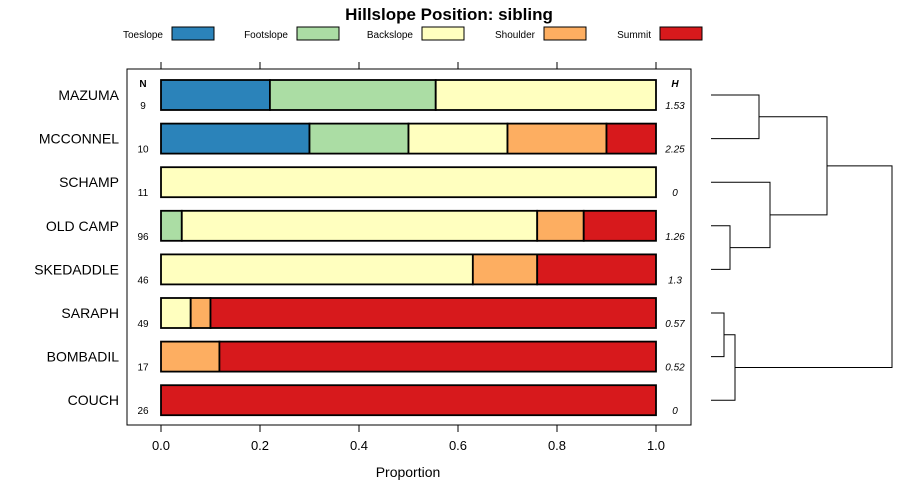 The width and height of the screenshot is (900, 500). What do you see at coordinates (557, 445) in the screenshot?
I see `x-tick-label: 0.8` at bounding box center [557, 445].